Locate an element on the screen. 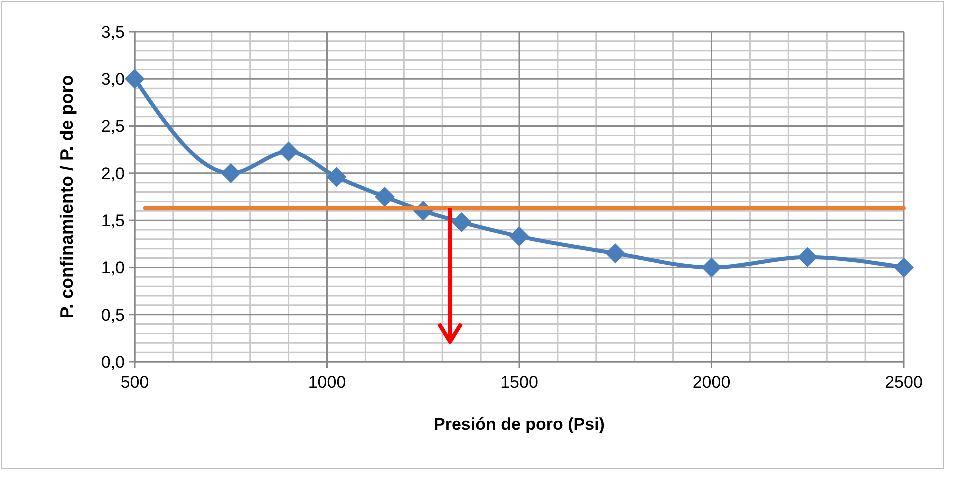 The image size is (962, 487). y-tick-label: 0,0 is located at coordinates (113, 362).